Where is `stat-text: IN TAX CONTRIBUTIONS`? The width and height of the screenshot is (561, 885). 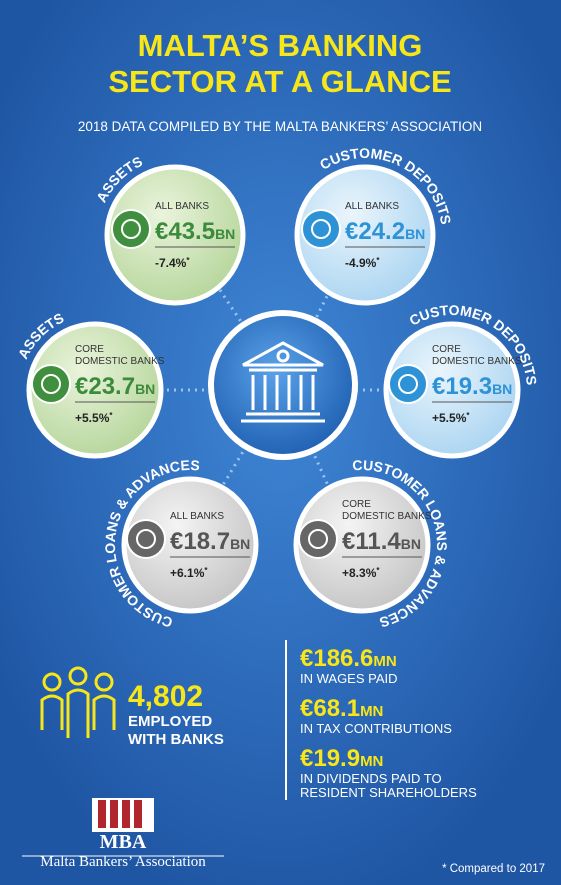
stat-text: IN TAX CONTRIBUTIONS is located at coordinates (376, 728).